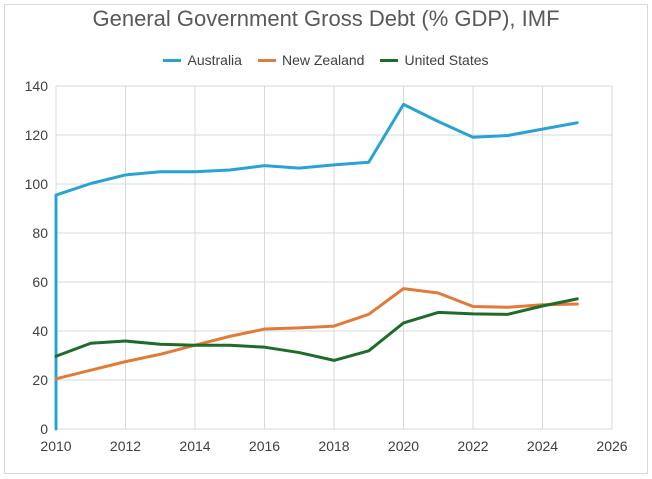  I want to click on x-tick-label: 2016, so click(264, 446).